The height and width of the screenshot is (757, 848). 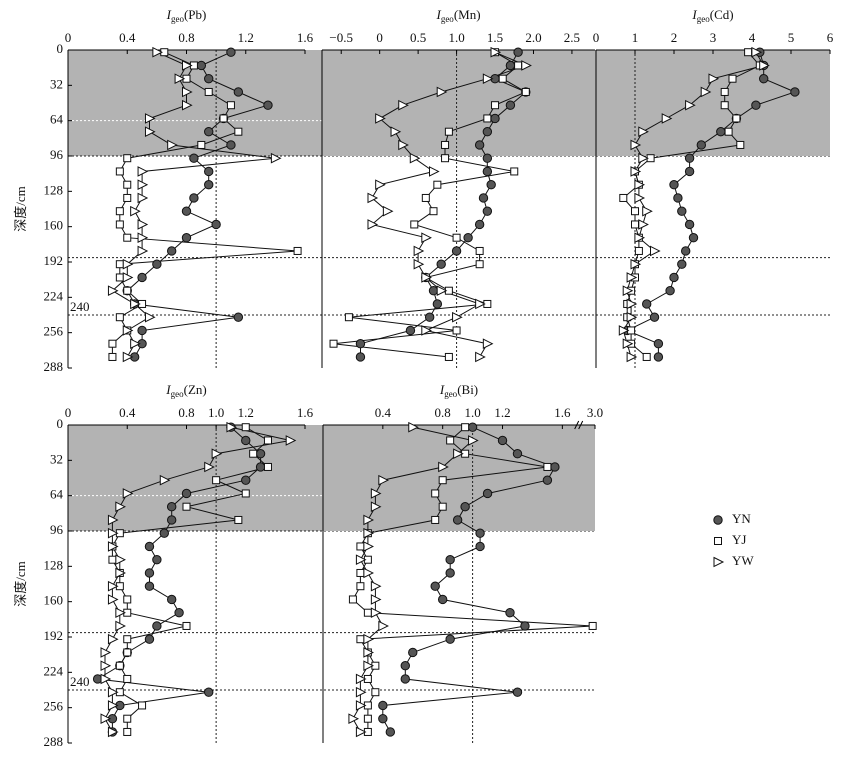 What do you see at coordinates (596, 37) in the screenshot?
I see `x-tick-label: 0` at bounding box center [596, 37].